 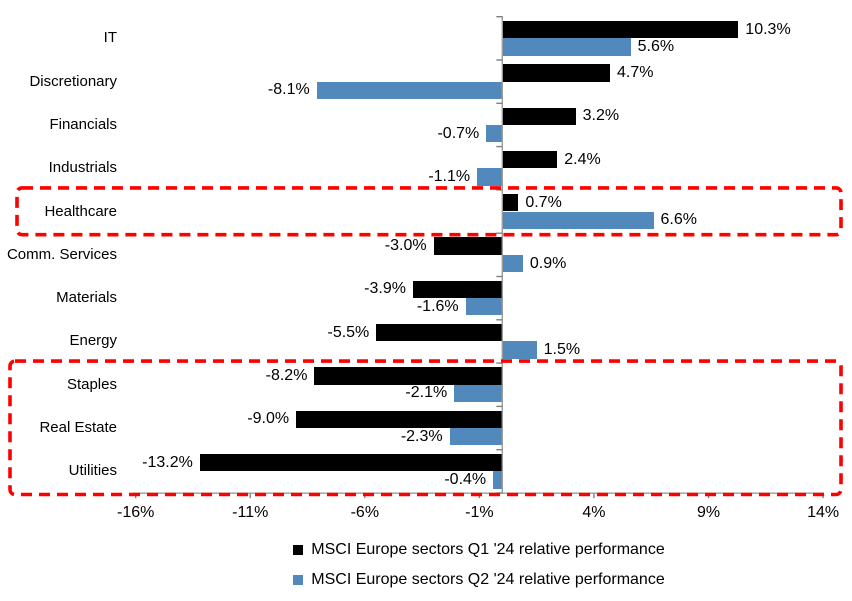 What do you see at coordinates (510, 203) in the screenshot?
I see `bar-q1-healthcare` at bounding box center [510, 203].